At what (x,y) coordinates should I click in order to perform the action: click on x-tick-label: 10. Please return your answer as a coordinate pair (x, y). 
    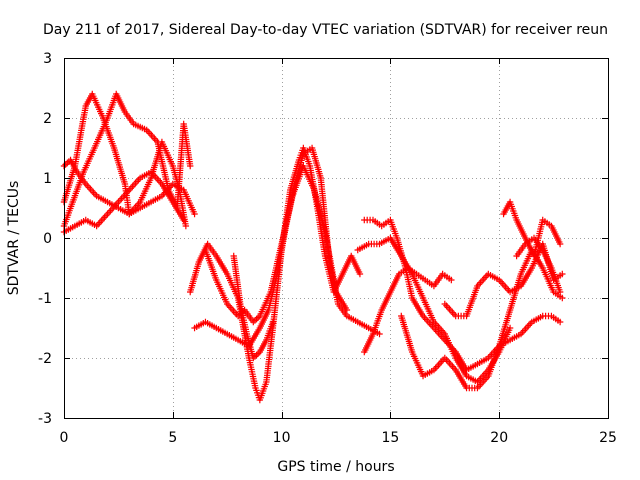
    Looking at the image, I should click on (282, 438).